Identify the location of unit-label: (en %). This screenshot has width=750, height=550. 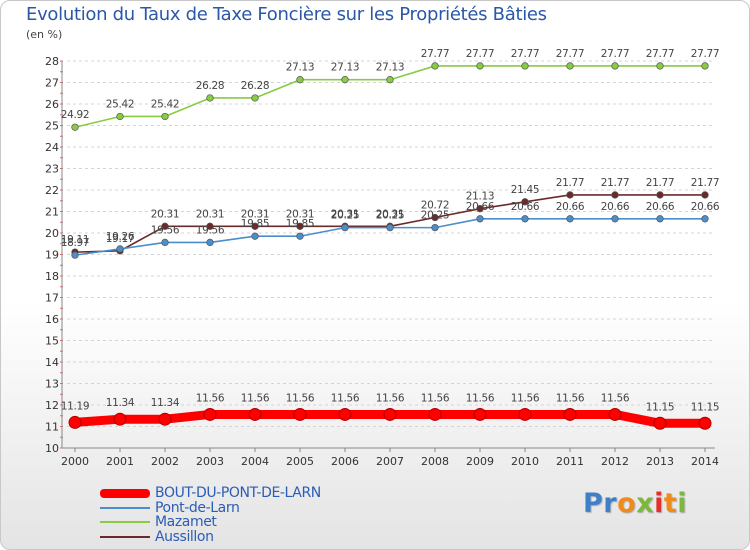
(44, 34).